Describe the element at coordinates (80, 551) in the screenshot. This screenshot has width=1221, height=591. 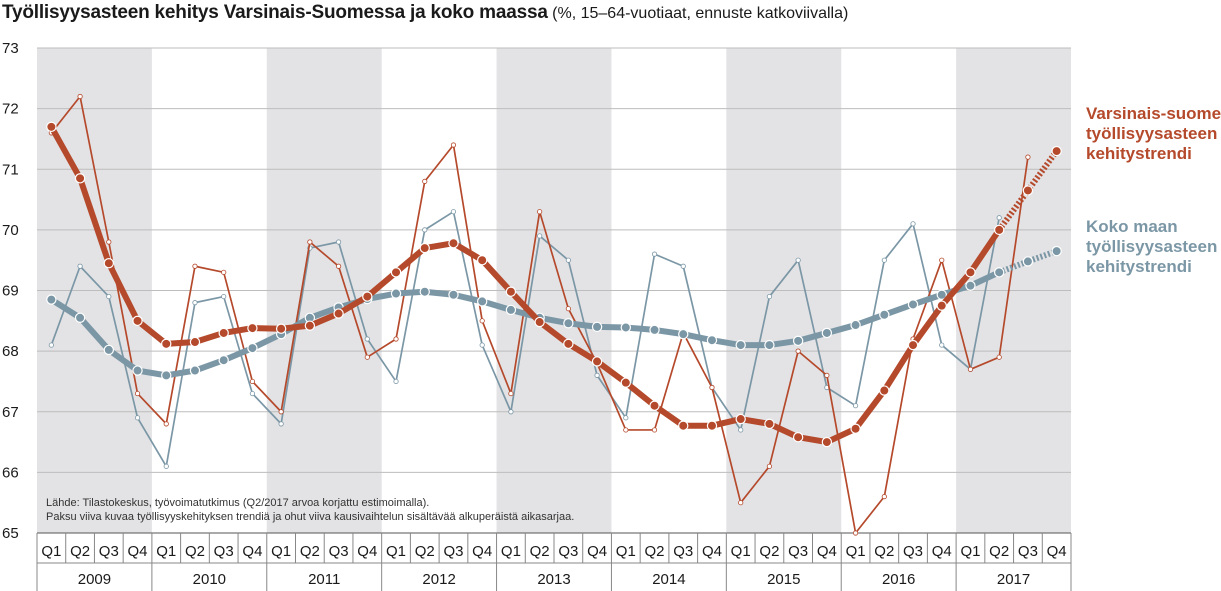
I see `x-tick-quarter-2009-Q2: Q2` at that location.